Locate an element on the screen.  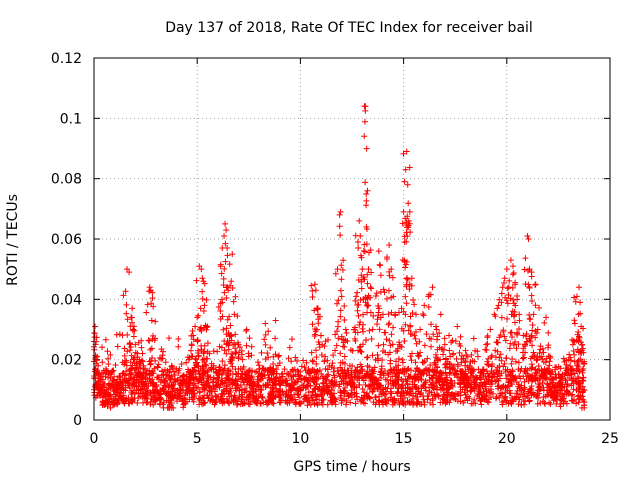
x-axis-label: GPS time / hours is located at coordinates (351, 467).